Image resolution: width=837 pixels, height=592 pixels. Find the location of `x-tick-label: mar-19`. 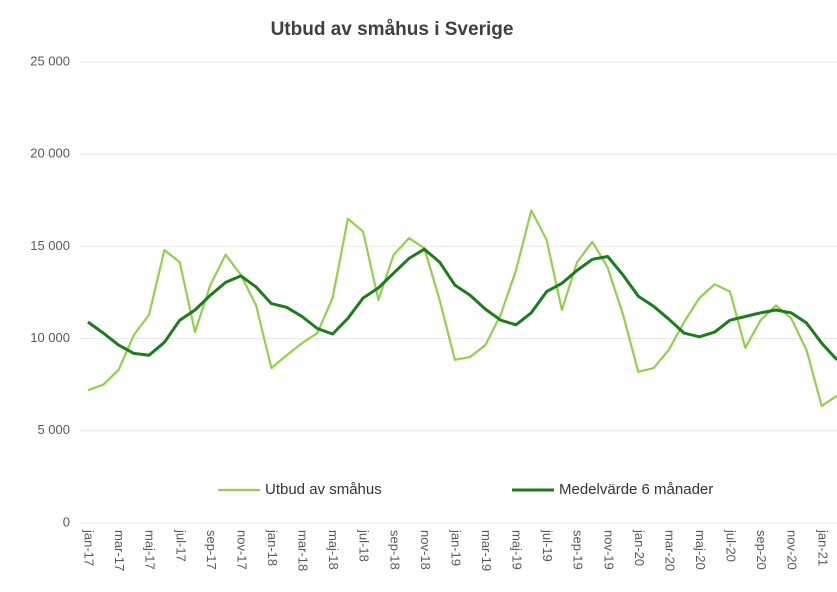

x-tick-label: mar-19 is located at coordinates (486, 550).